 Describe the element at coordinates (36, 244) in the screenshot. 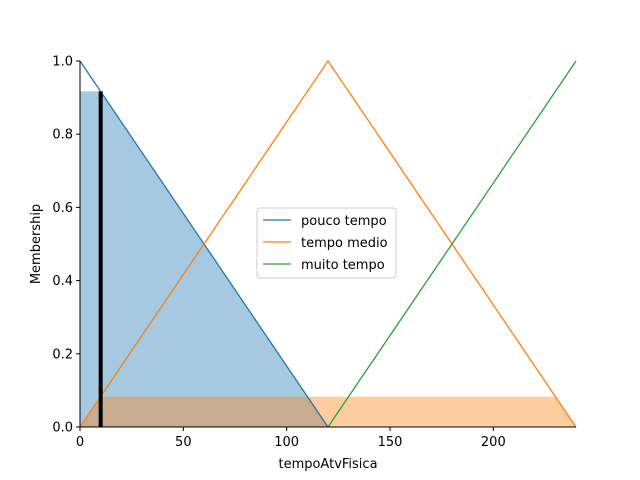

I see `y-axis-label: Membership` at that location.